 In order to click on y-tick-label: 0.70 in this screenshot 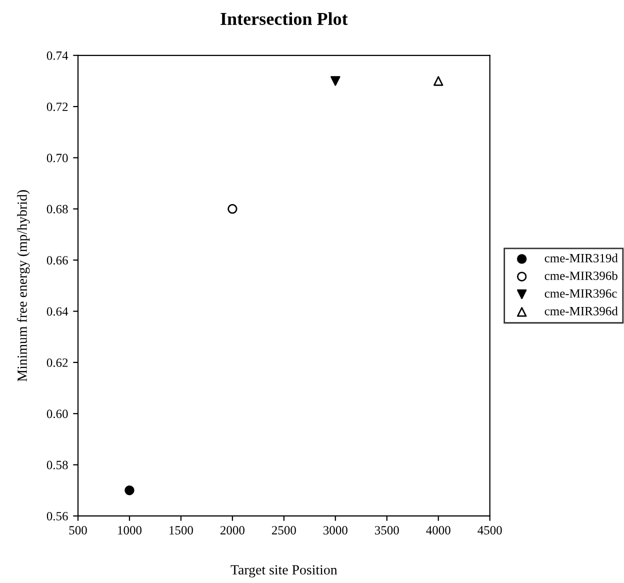, I will do `click(57, 158)`.